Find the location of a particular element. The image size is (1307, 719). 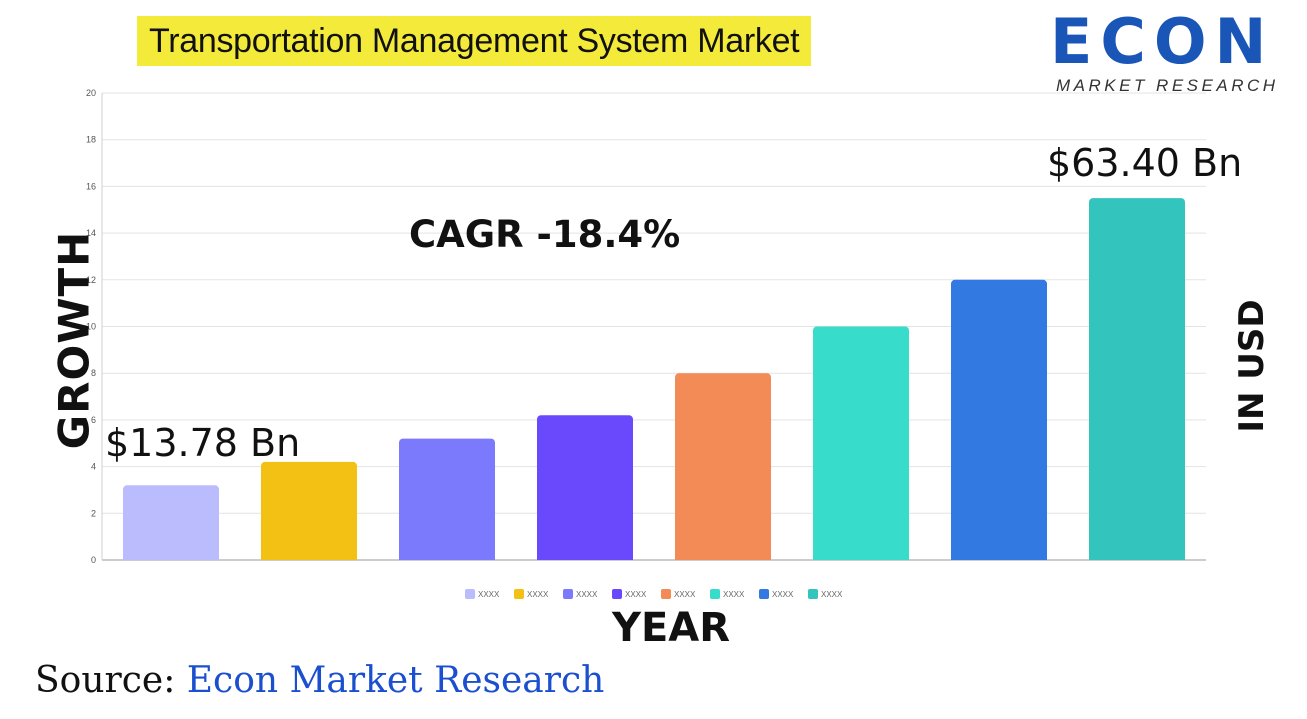

source-link: Econ Market Research is located at coordinates (395, 680).